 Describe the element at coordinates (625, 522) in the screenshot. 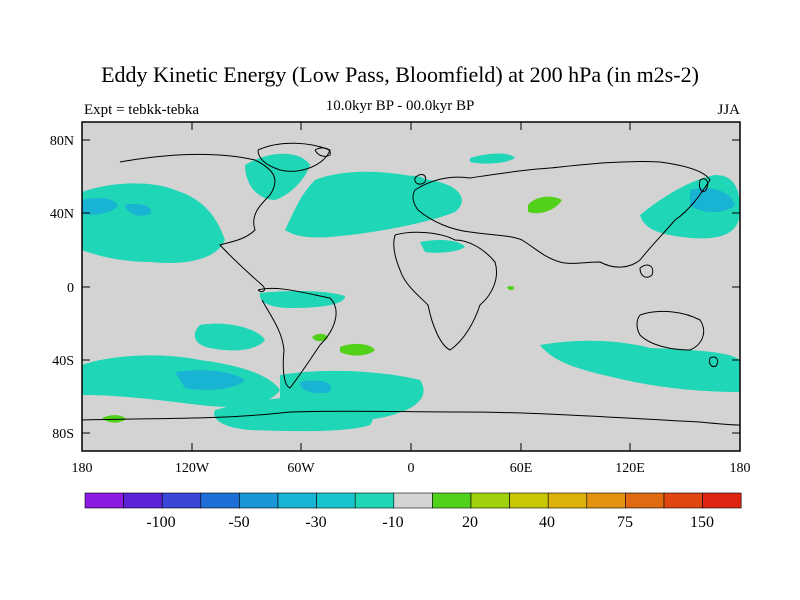

I see `colorbar-label-75: 75` at that location.